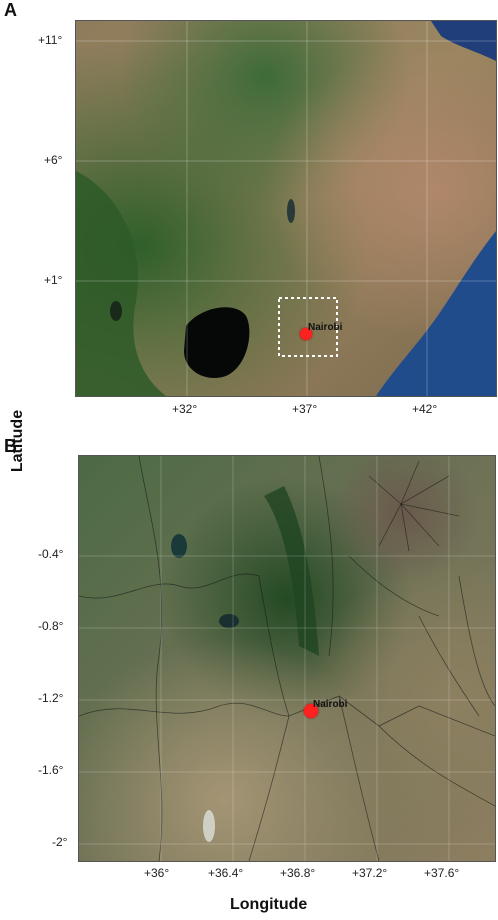 This screenshot has height=920, width=498. I want to click on zoom-extent-box, so click(308, 327).